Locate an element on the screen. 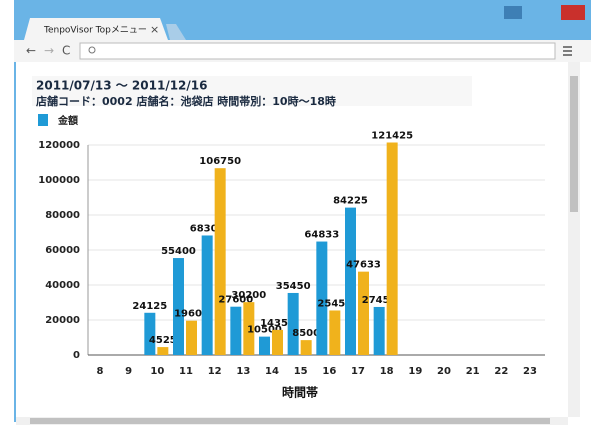 The width and height of the screenshot is (591, 427). y-tick-label: 100000 is located at coordinates (59, 180).